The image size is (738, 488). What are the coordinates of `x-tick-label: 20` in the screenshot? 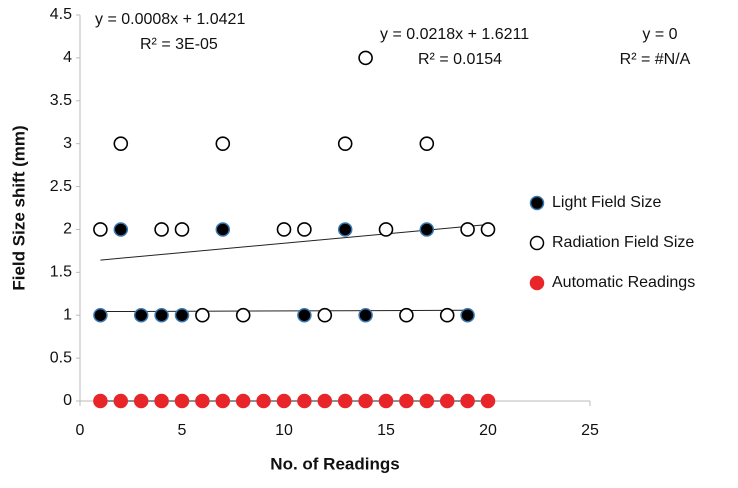 It's located at (488, 430).